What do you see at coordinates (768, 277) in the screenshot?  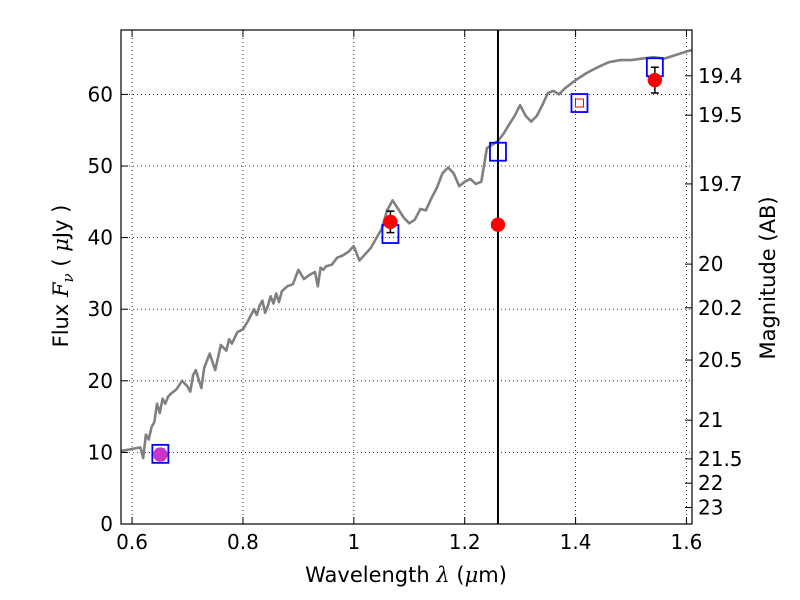 I see `y2-axis-label: Magnitude (AB)` at bounding box center [768, 277].